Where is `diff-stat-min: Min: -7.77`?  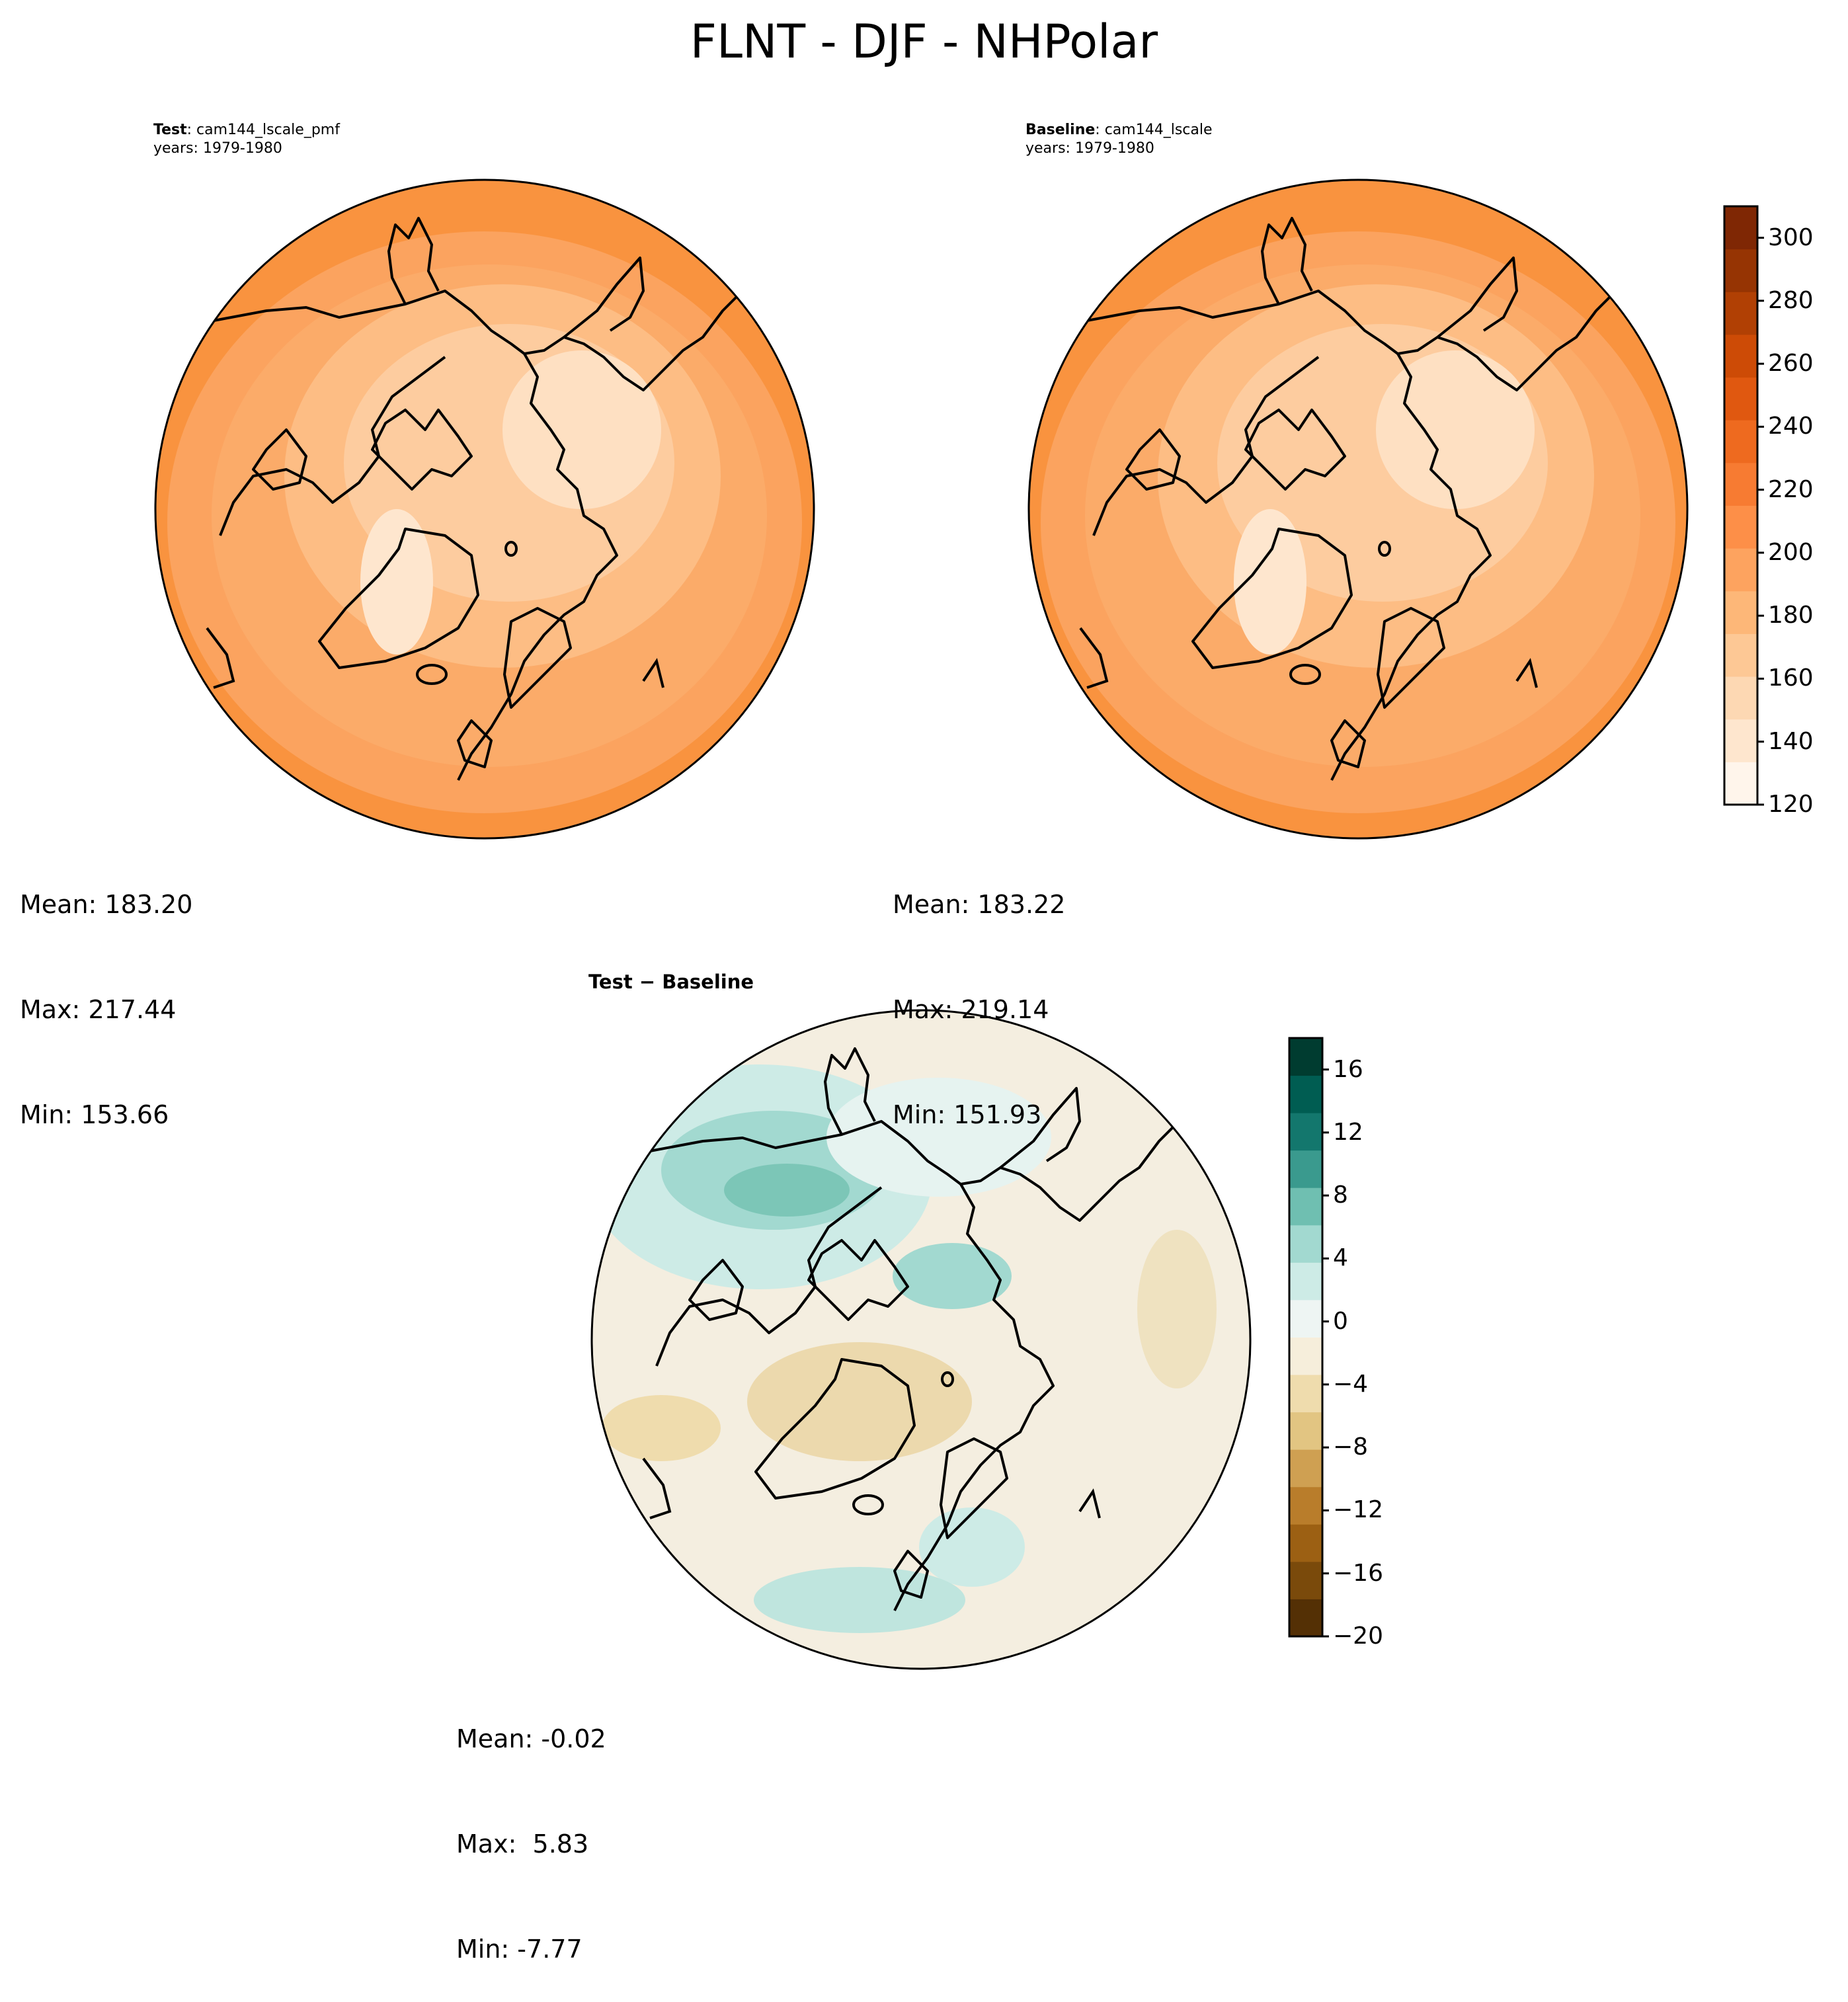
diff-stat-min: Min: -7.77 is located at coordinates (519, 1949).